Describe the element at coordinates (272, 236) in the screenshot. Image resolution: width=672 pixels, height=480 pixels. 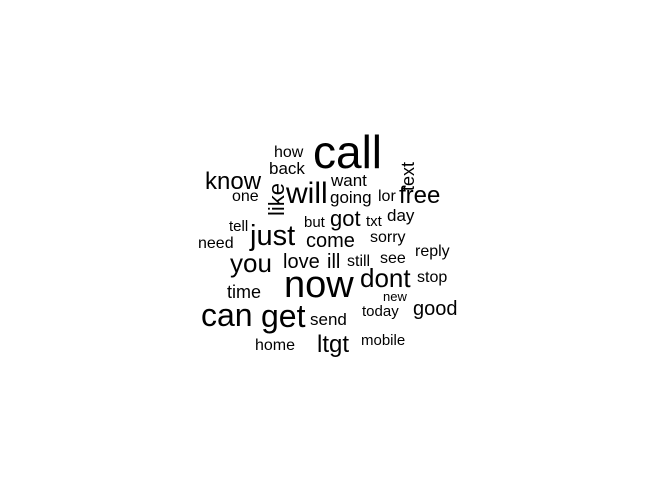
I see `word-just: just` at that location.